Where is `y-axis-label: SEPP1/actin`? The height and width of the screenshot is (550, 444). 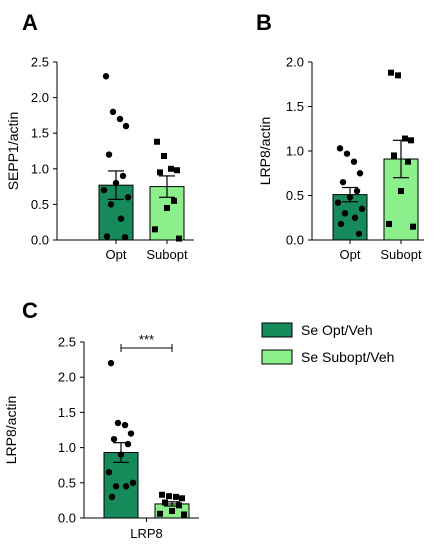 y-axis-label: SEPP1/actin is located at coordinates (13, 151).